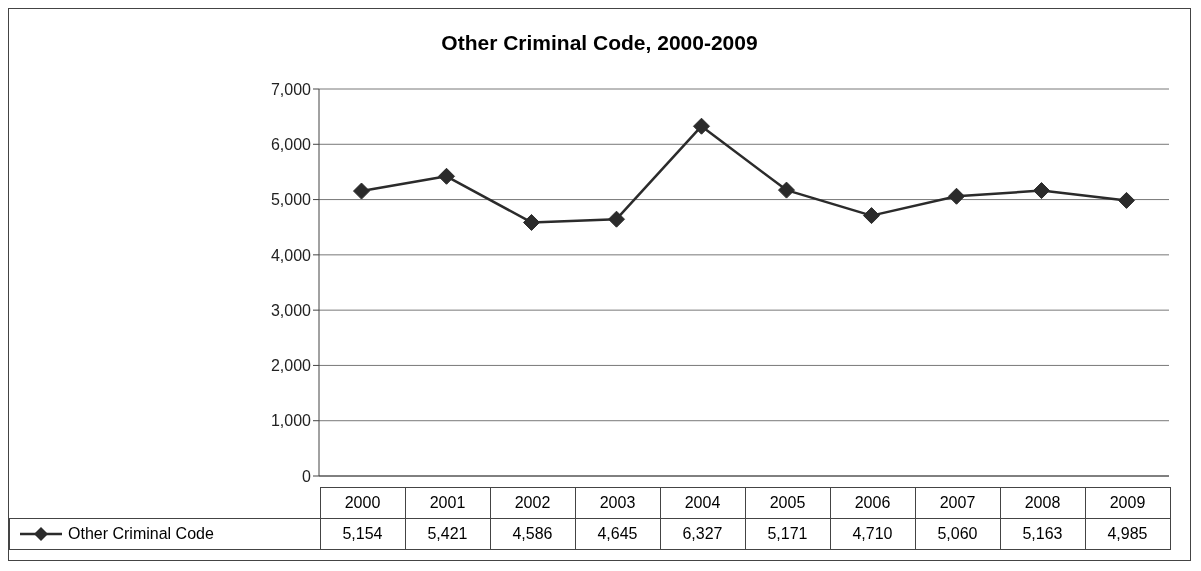 The image size is (1201, 571). Describe the element at coordinates (291, 310) in the screenshot. I see `y-tick-label: 3,000` at that location.